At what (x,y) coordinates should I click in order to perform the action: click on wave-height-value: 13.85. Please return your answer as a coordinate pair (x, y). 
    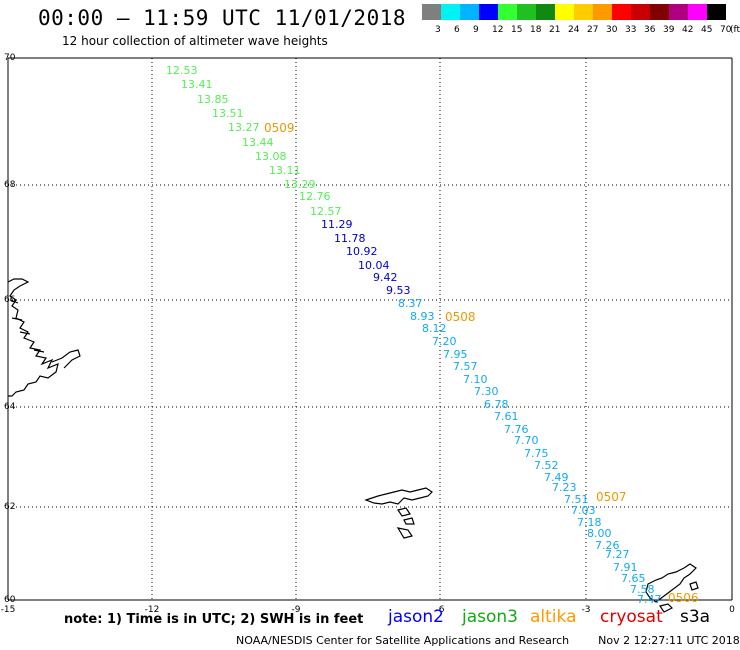
    Looking at the image, I should click on (213, 99).